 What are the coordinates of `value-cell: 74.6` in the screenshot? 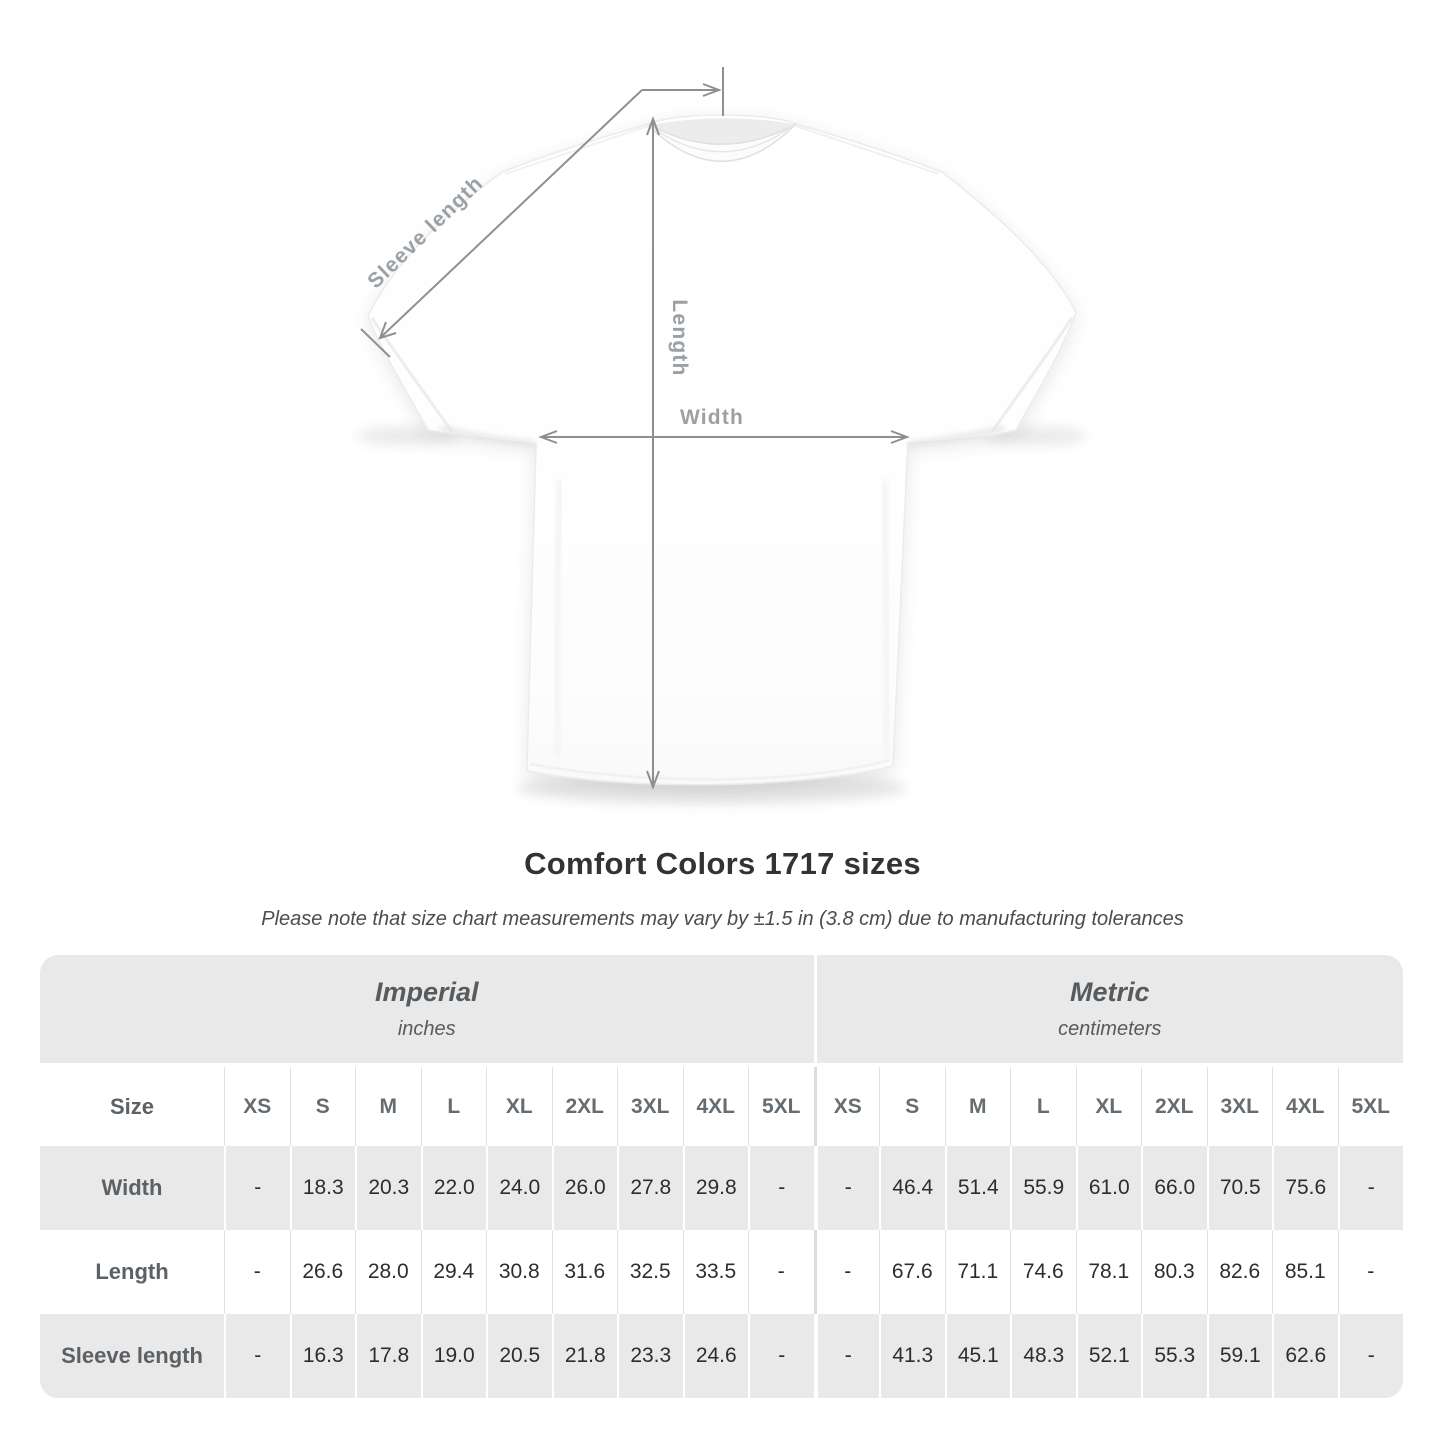 It's located at (1043, 1272).